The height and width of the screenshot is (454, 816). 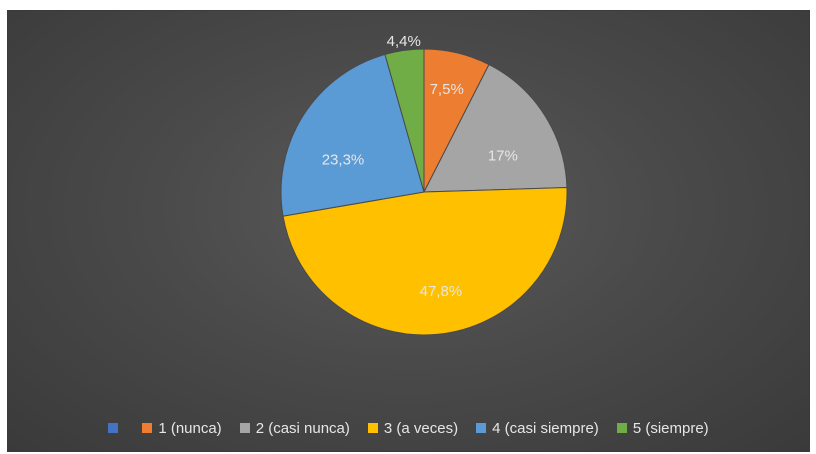 What do you see at coordinates (441, 291) in the screenshot?
I see `data-label-3: 47,8%` at bounding box center [441, 291].